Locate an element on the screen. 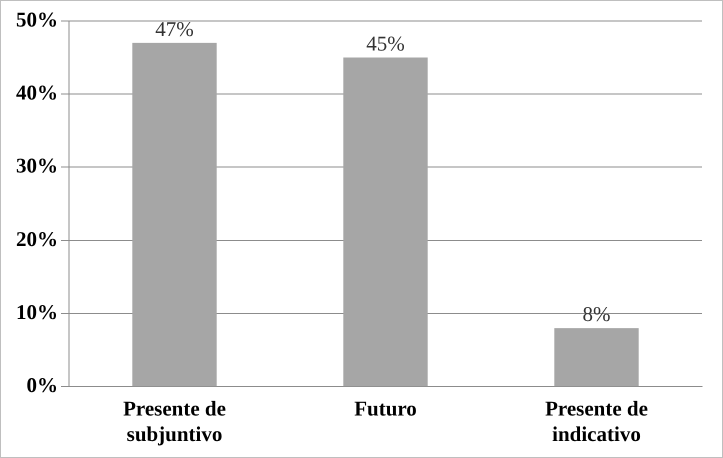  x-tick-label: Futuro is located at coordinates (385, 408).